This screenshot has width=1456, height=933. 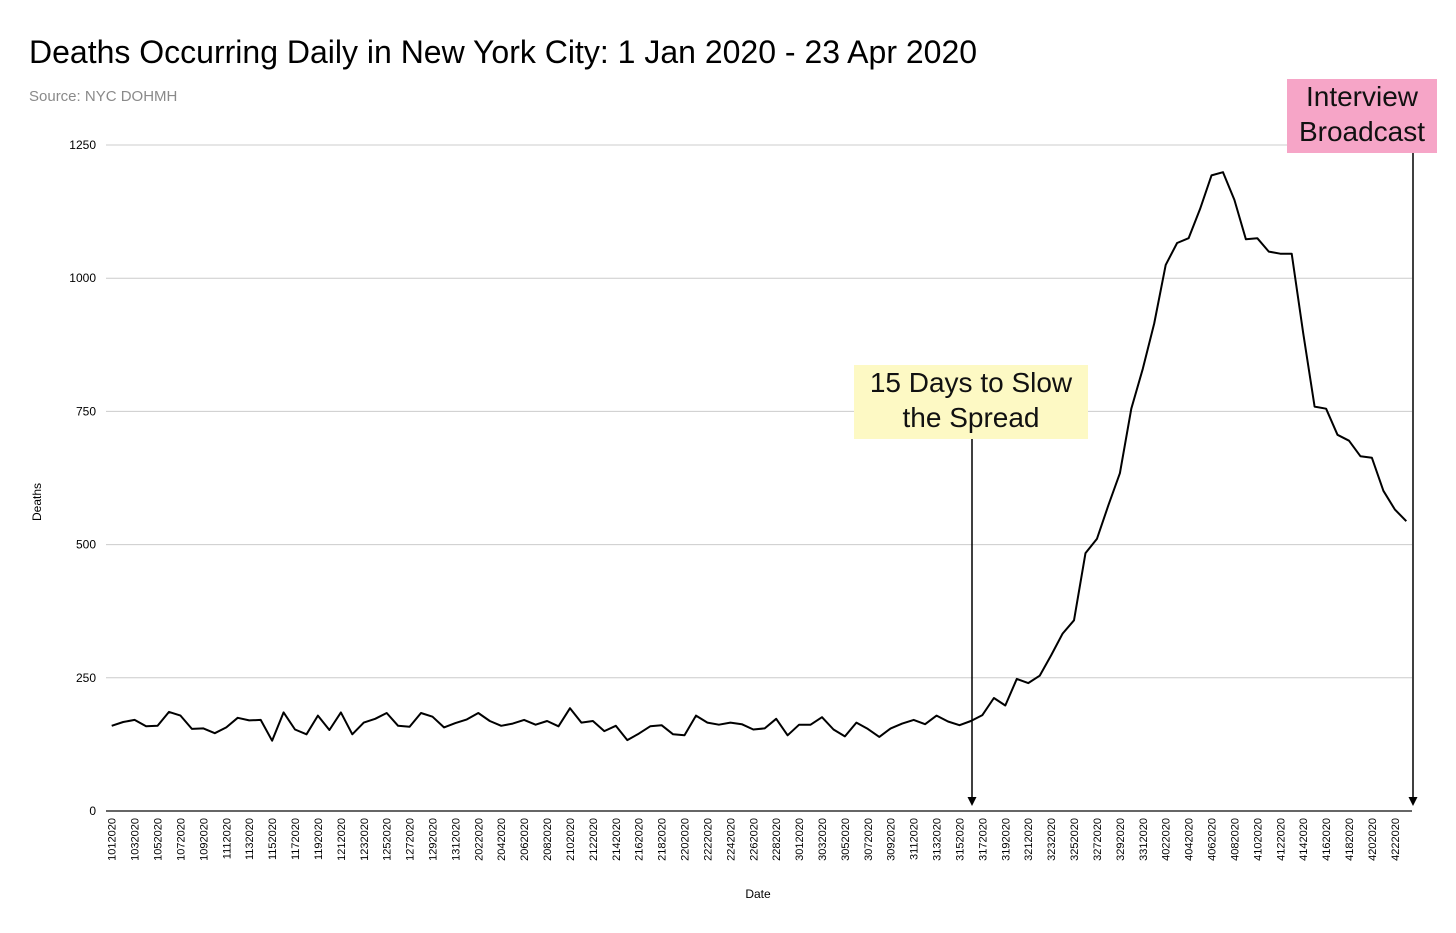 What do you see at coordinates (456, 839) in the screenshot?
I see `x-tick-label: 1312020` at bounding box center [456, 839].